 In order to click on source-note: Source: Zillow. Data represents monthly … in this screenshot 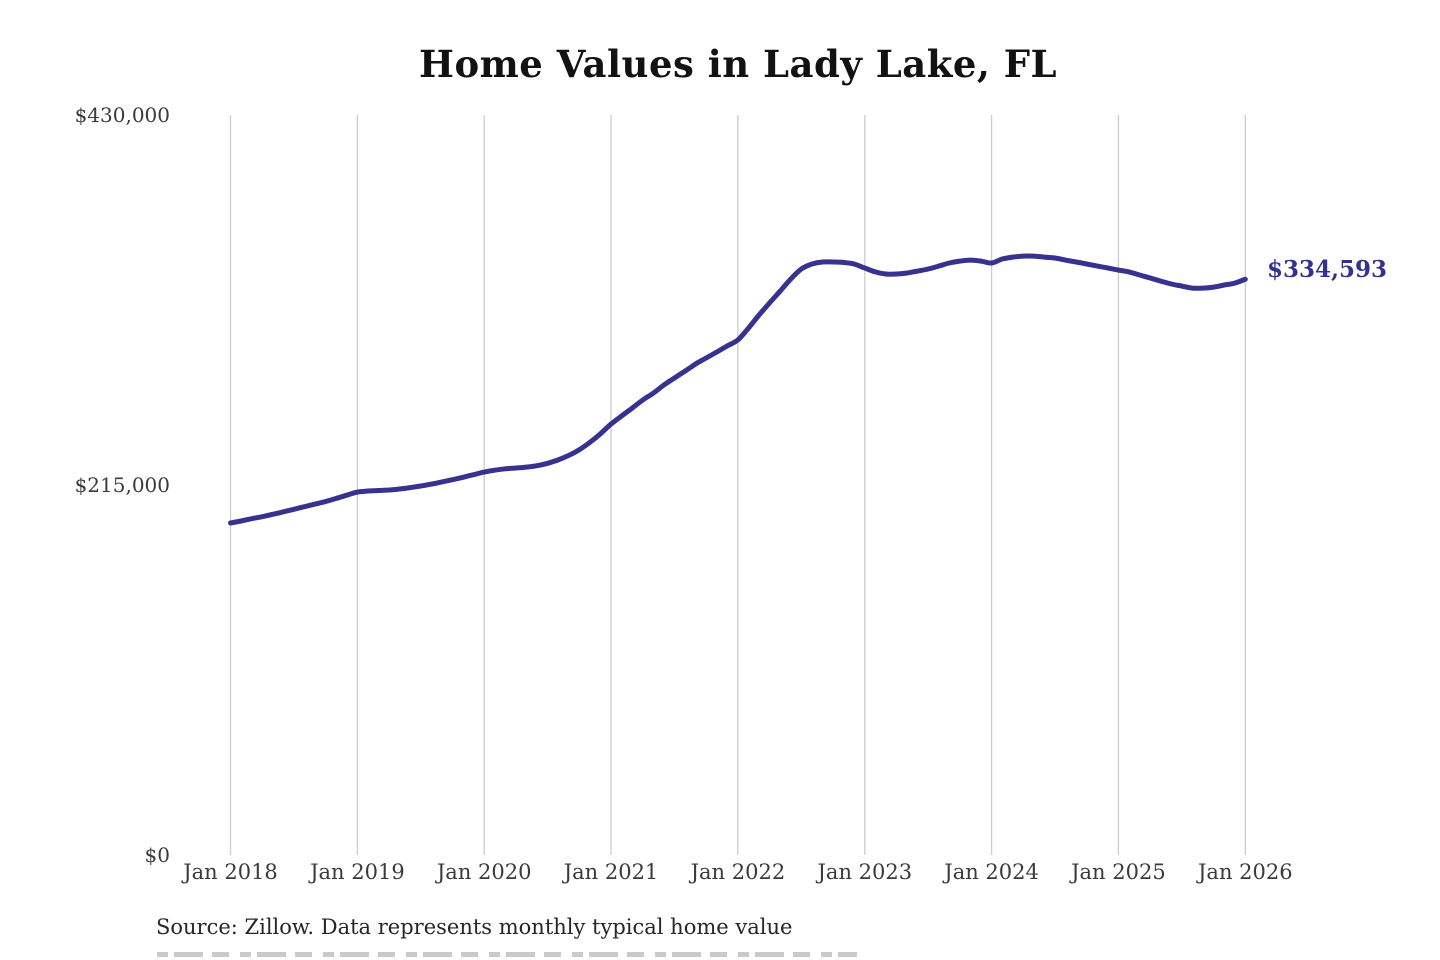, I will do `click(474, 927)`.